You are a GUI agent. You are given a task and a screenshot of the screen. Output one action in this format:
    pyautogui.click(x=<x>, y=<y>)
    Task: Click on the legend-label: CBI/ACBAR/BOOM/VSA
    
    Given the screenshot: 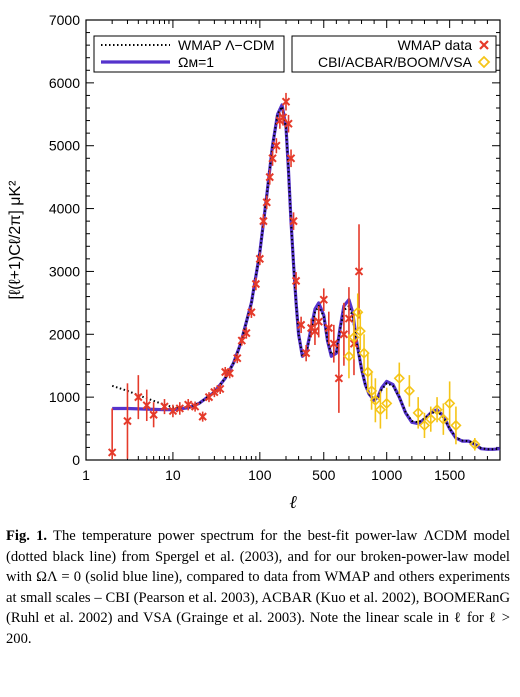 What is the action you would take?
    pyautogui.click(x=395, y=62)
    